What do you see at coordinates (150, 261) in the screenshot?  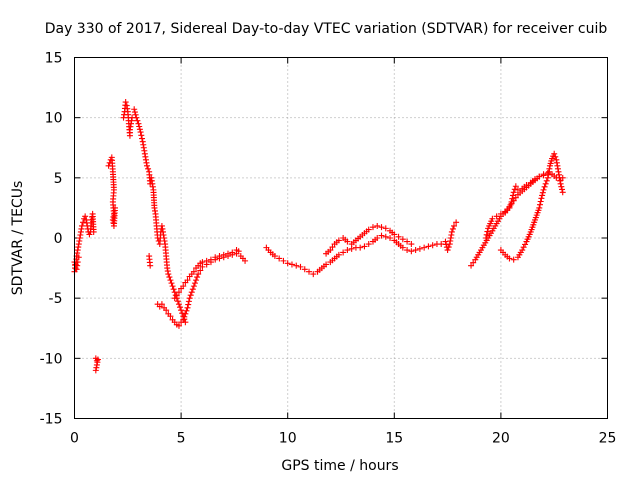 I see `series-s7` at bounding box center [150, 261].